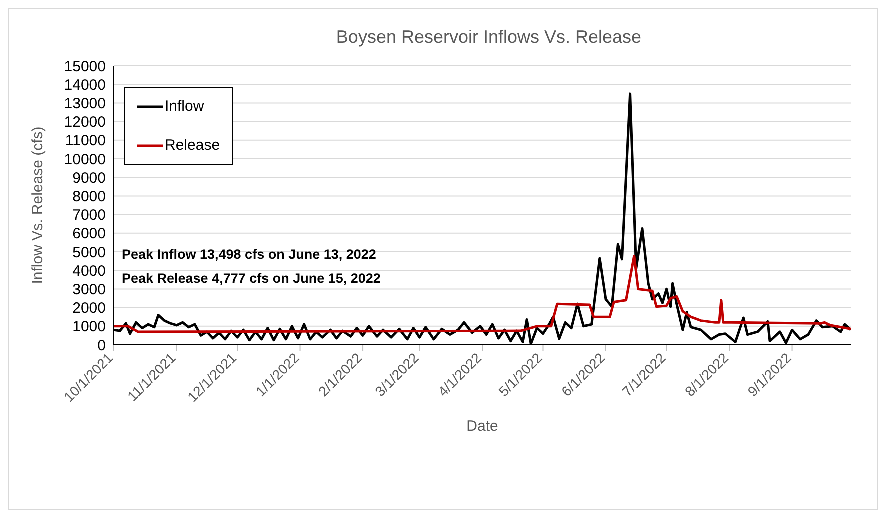 Image resolution: width=884 pixels, height=516 pixels. What do you see at coordinates (85, 159) in the screenshot?
I see `y-tick-label: 10000` at bounding box center [85, 159].